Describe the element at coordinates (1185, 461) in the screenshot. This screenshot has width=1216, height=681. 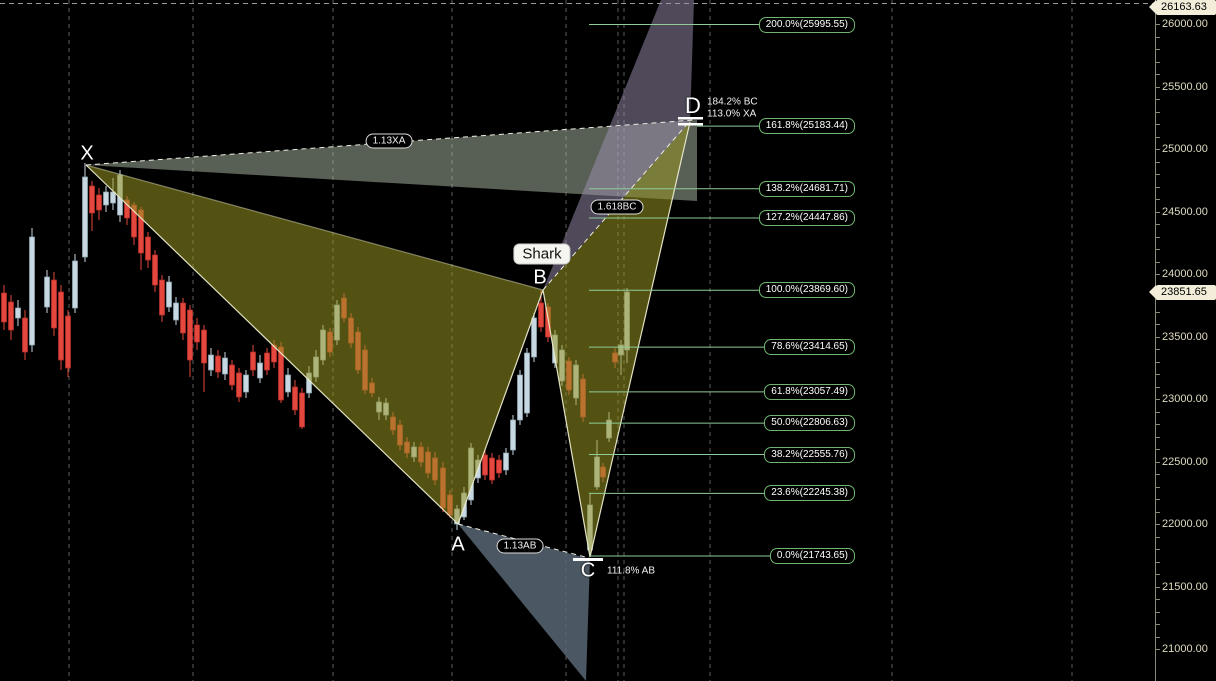
I see `axis-price-label: 22500.00` at that location.